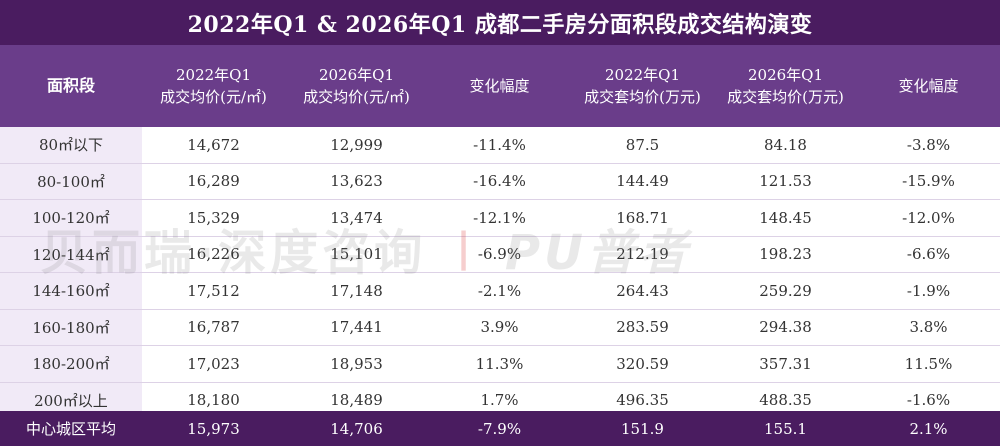 Image resolution: width=1000 pixels, height=446 pixels. I want to click on header-2026-avg-total: 2026年Q1 成交套均价(万元), so click(785, 86).